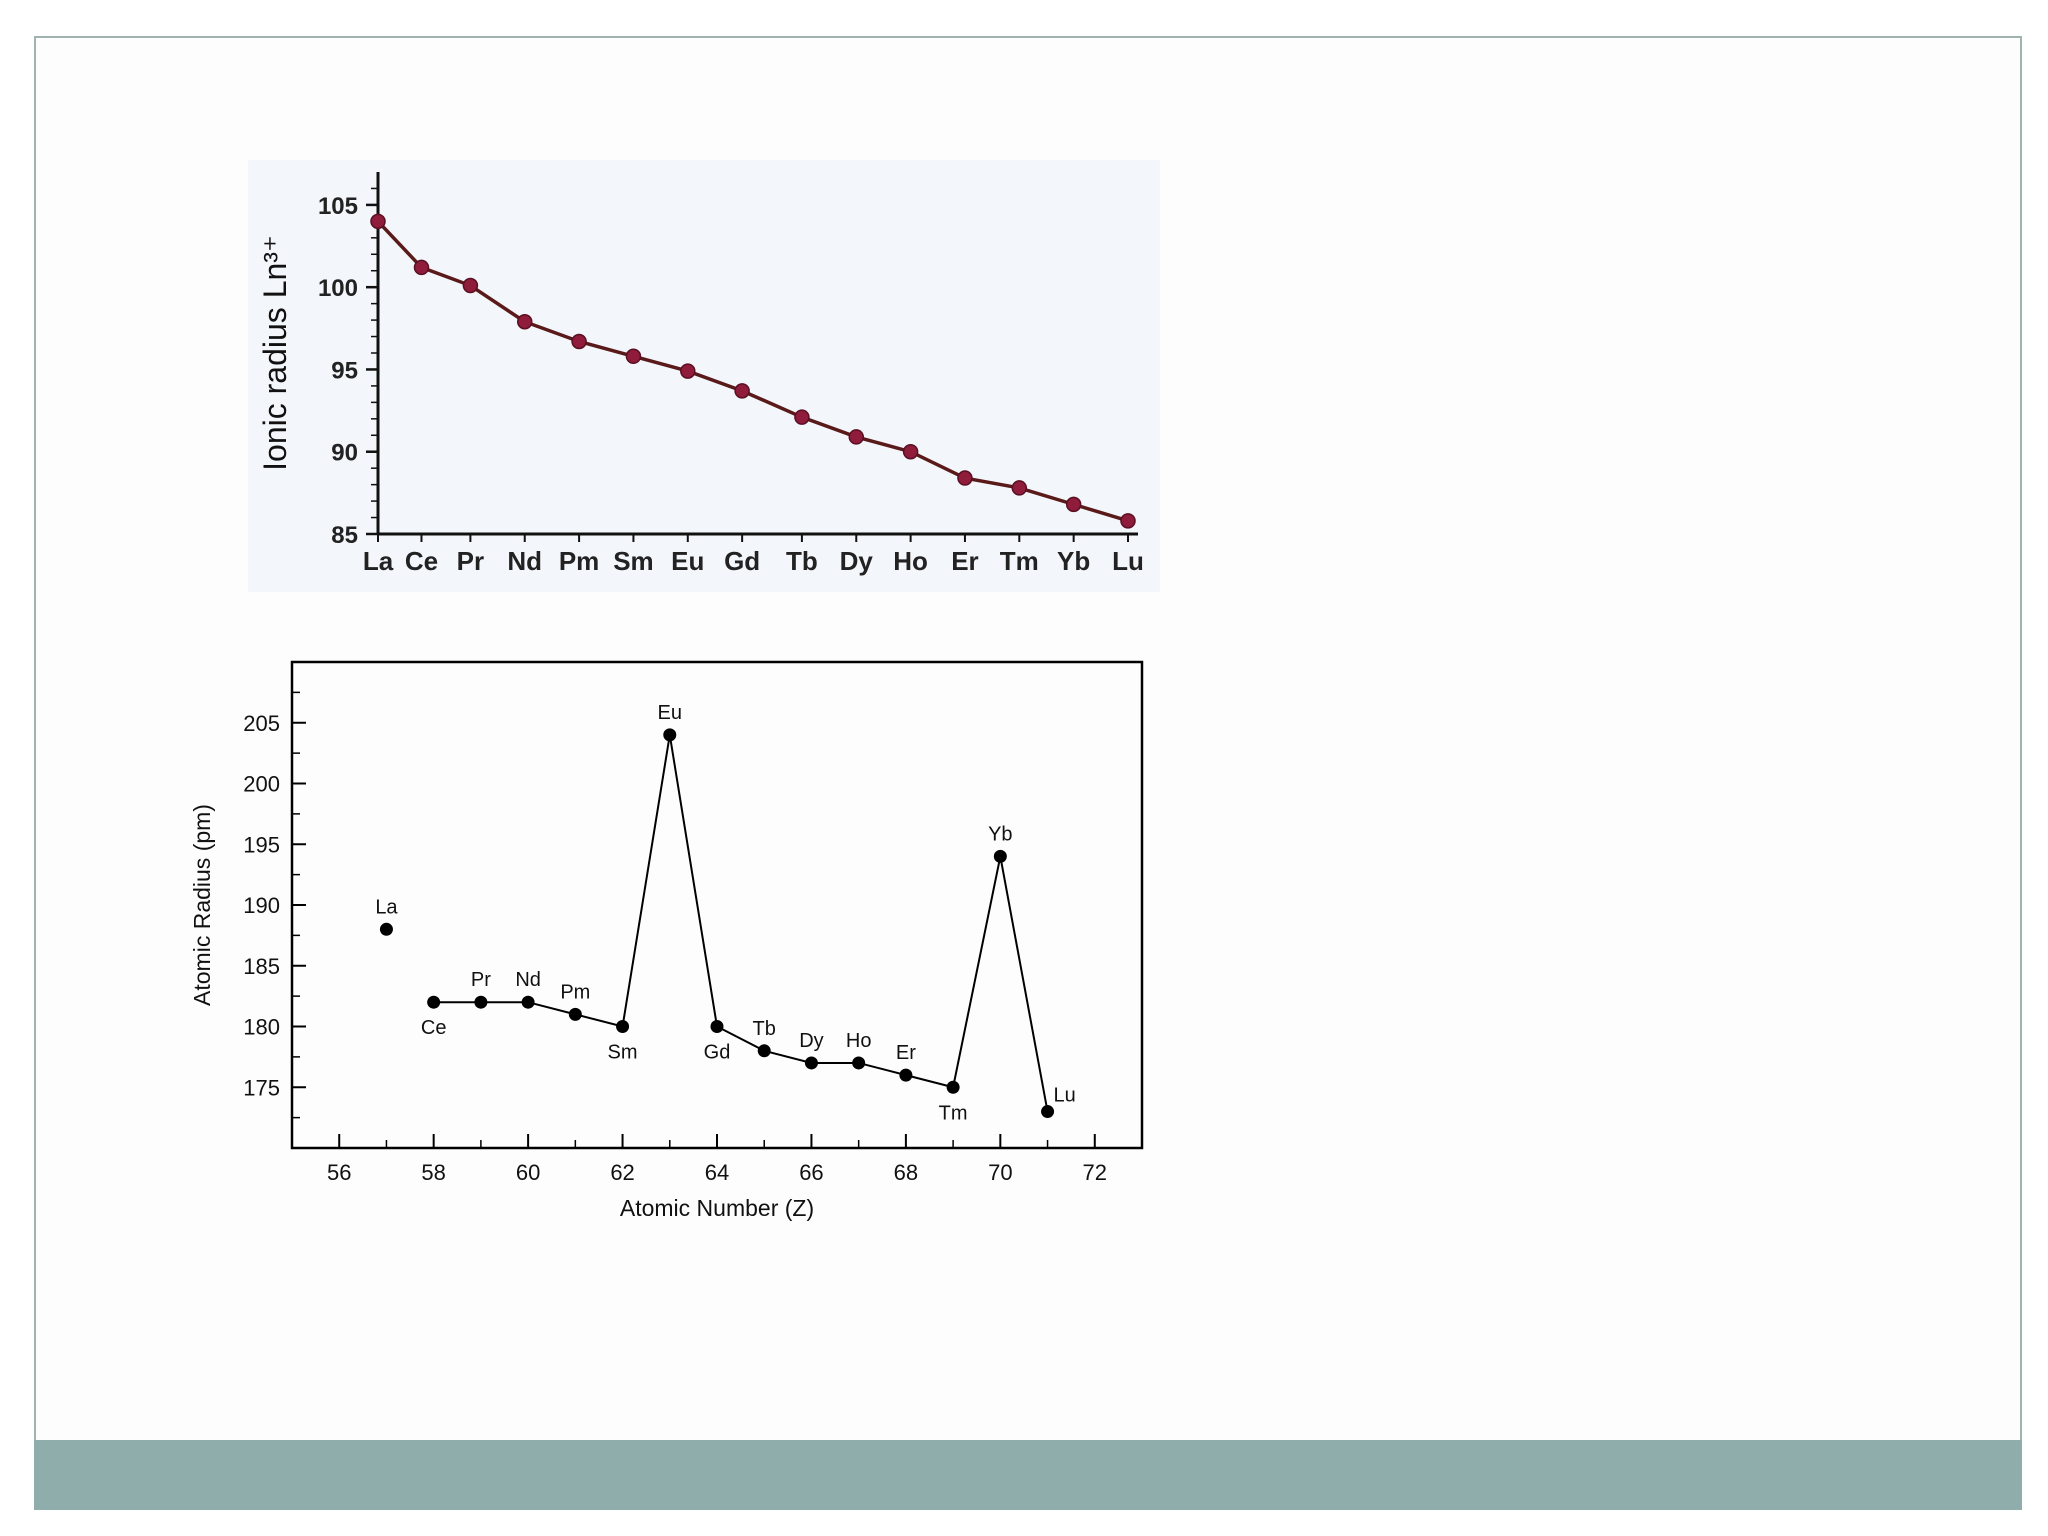 The height and width of the screenshot is (1536, 2048). Describe the element at coordinates (575, 992) in the screenshot. I see `point-label: Pm` at that location.